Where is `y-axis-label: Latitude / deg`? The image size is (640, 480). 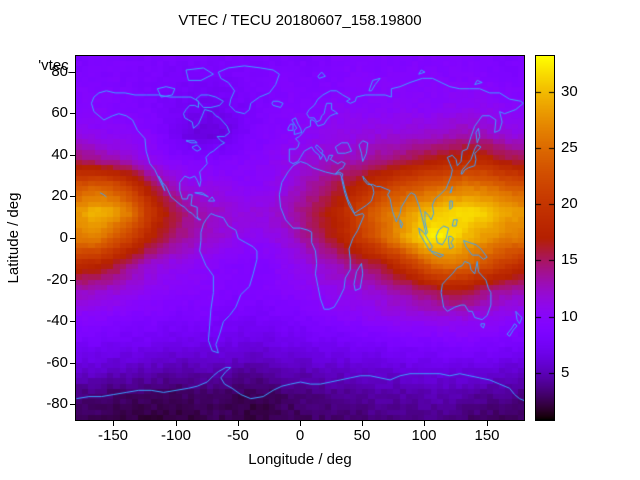 y-axis-label: Latitude / deg is located at coordinates (13, 238).